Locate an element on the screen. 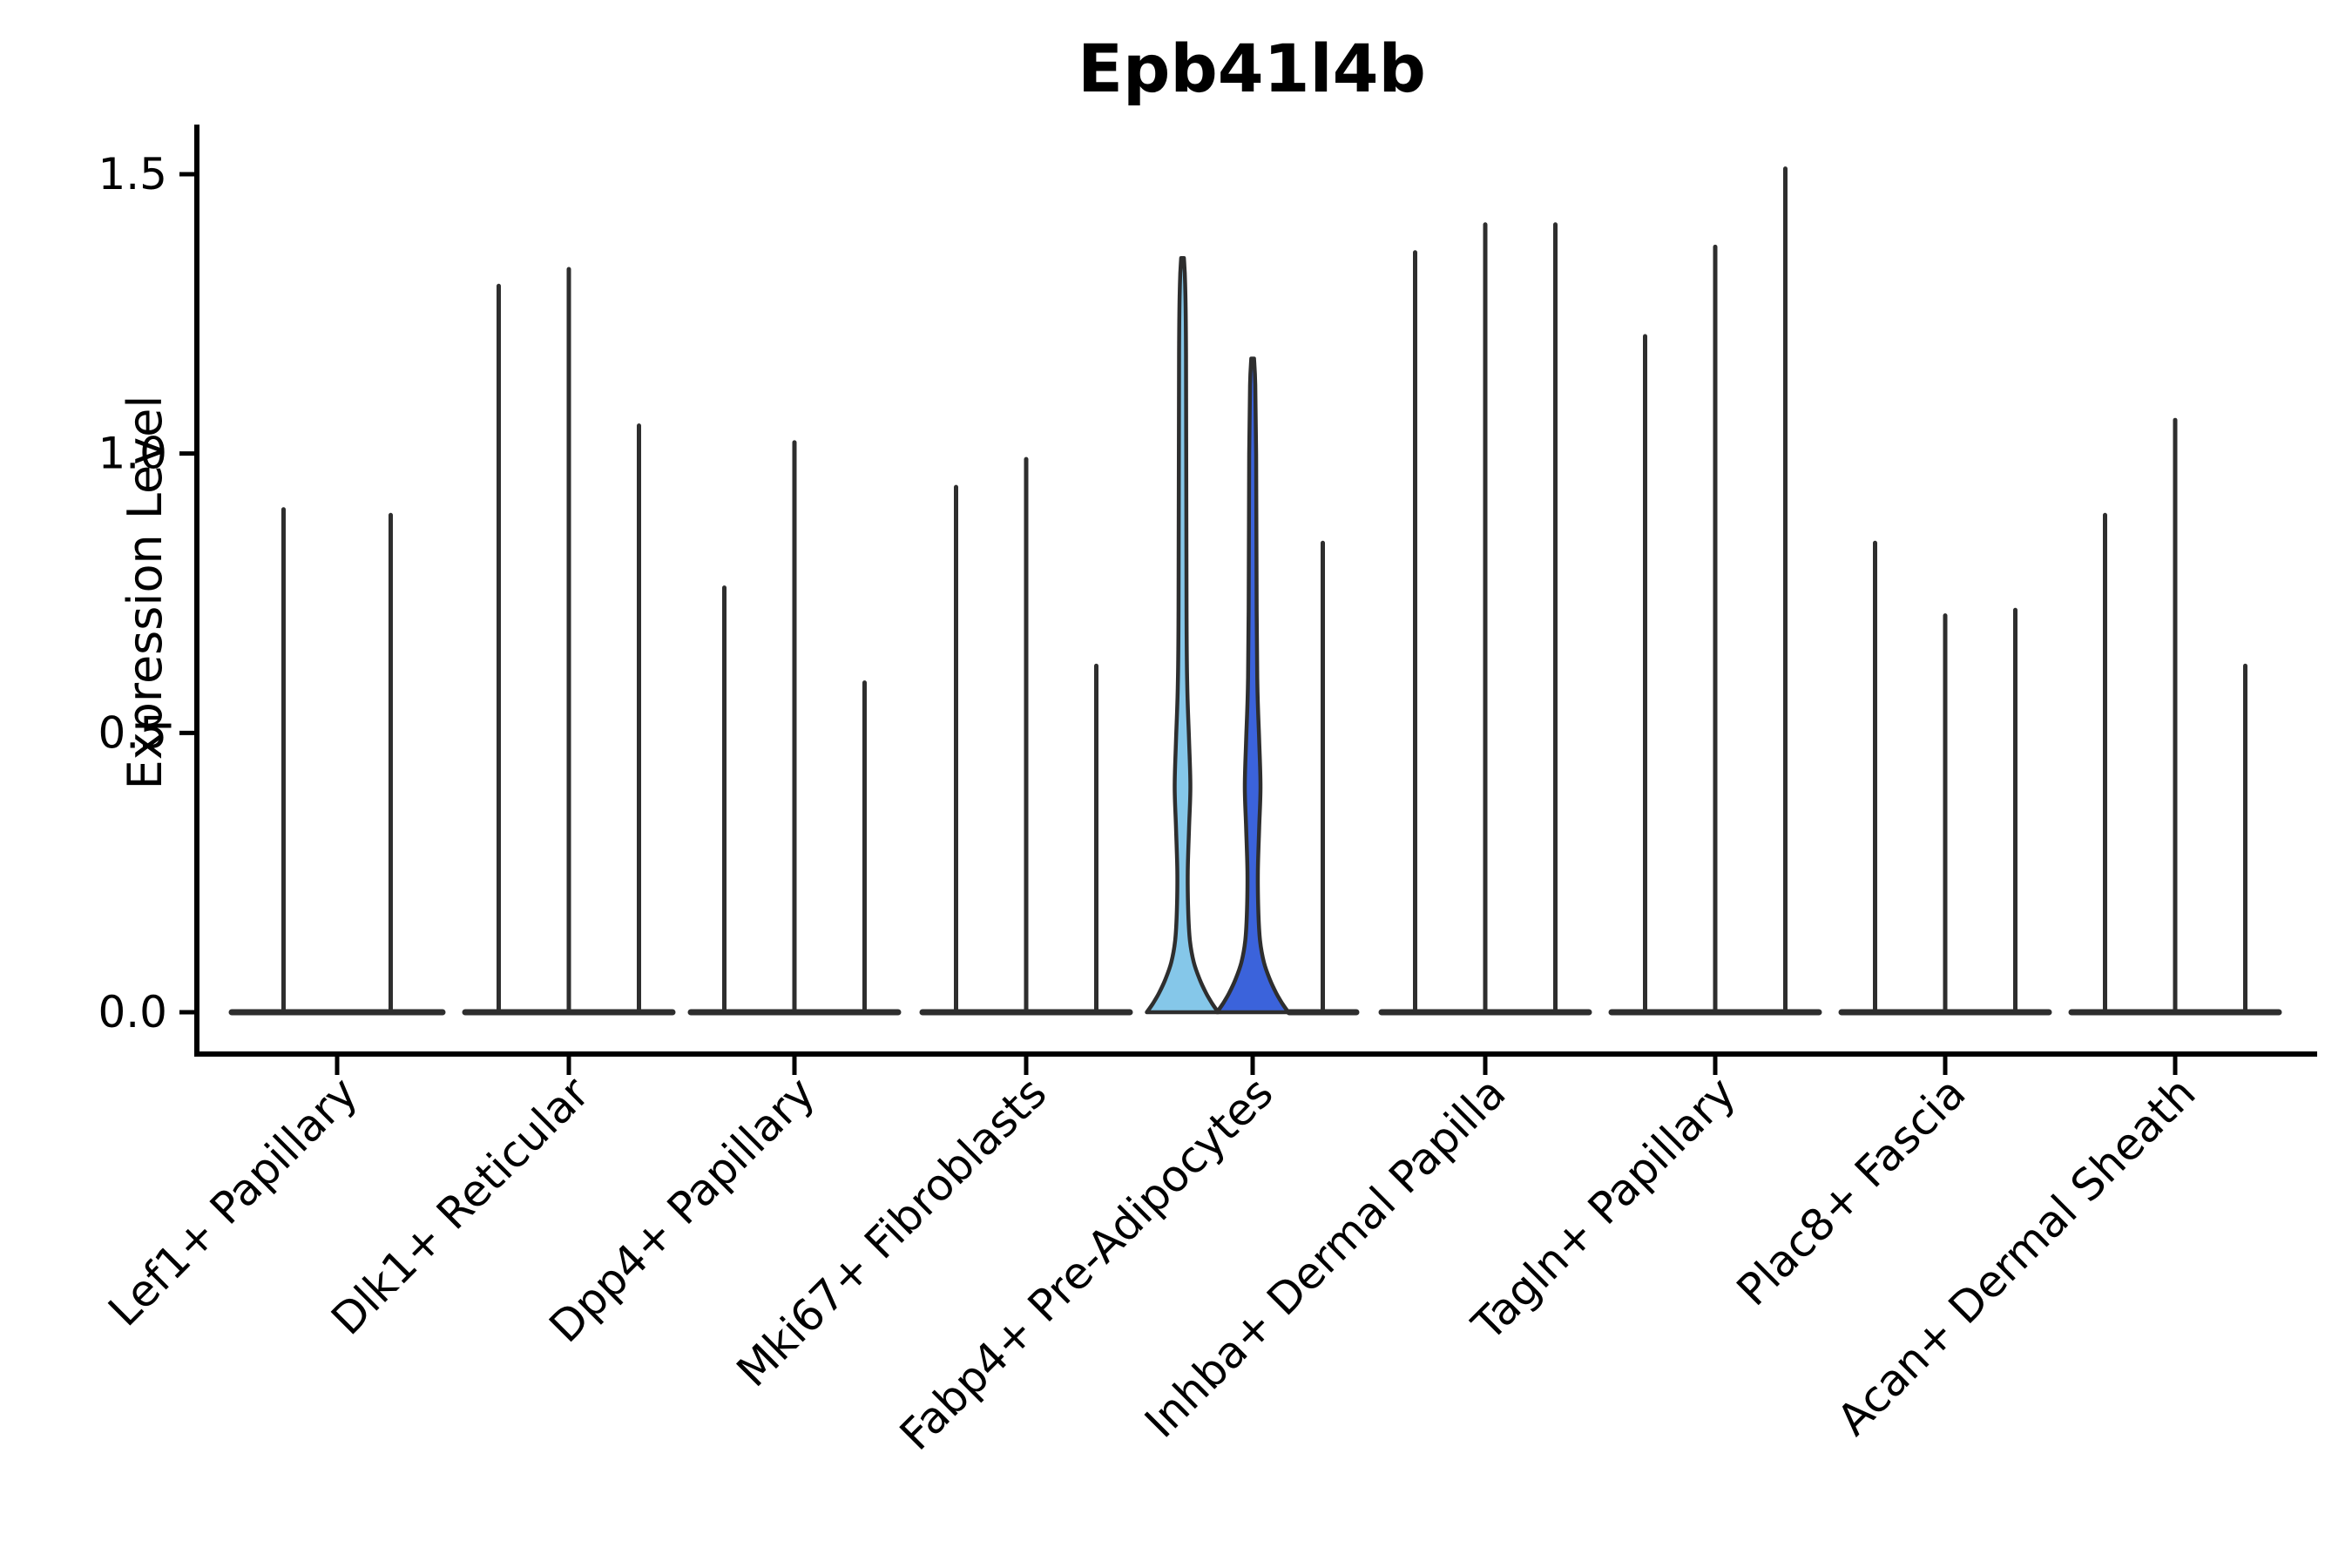 This screenshot has width=2352, height=1568. chart-title: Epb41l4b is located at coordinates (1252, 68).